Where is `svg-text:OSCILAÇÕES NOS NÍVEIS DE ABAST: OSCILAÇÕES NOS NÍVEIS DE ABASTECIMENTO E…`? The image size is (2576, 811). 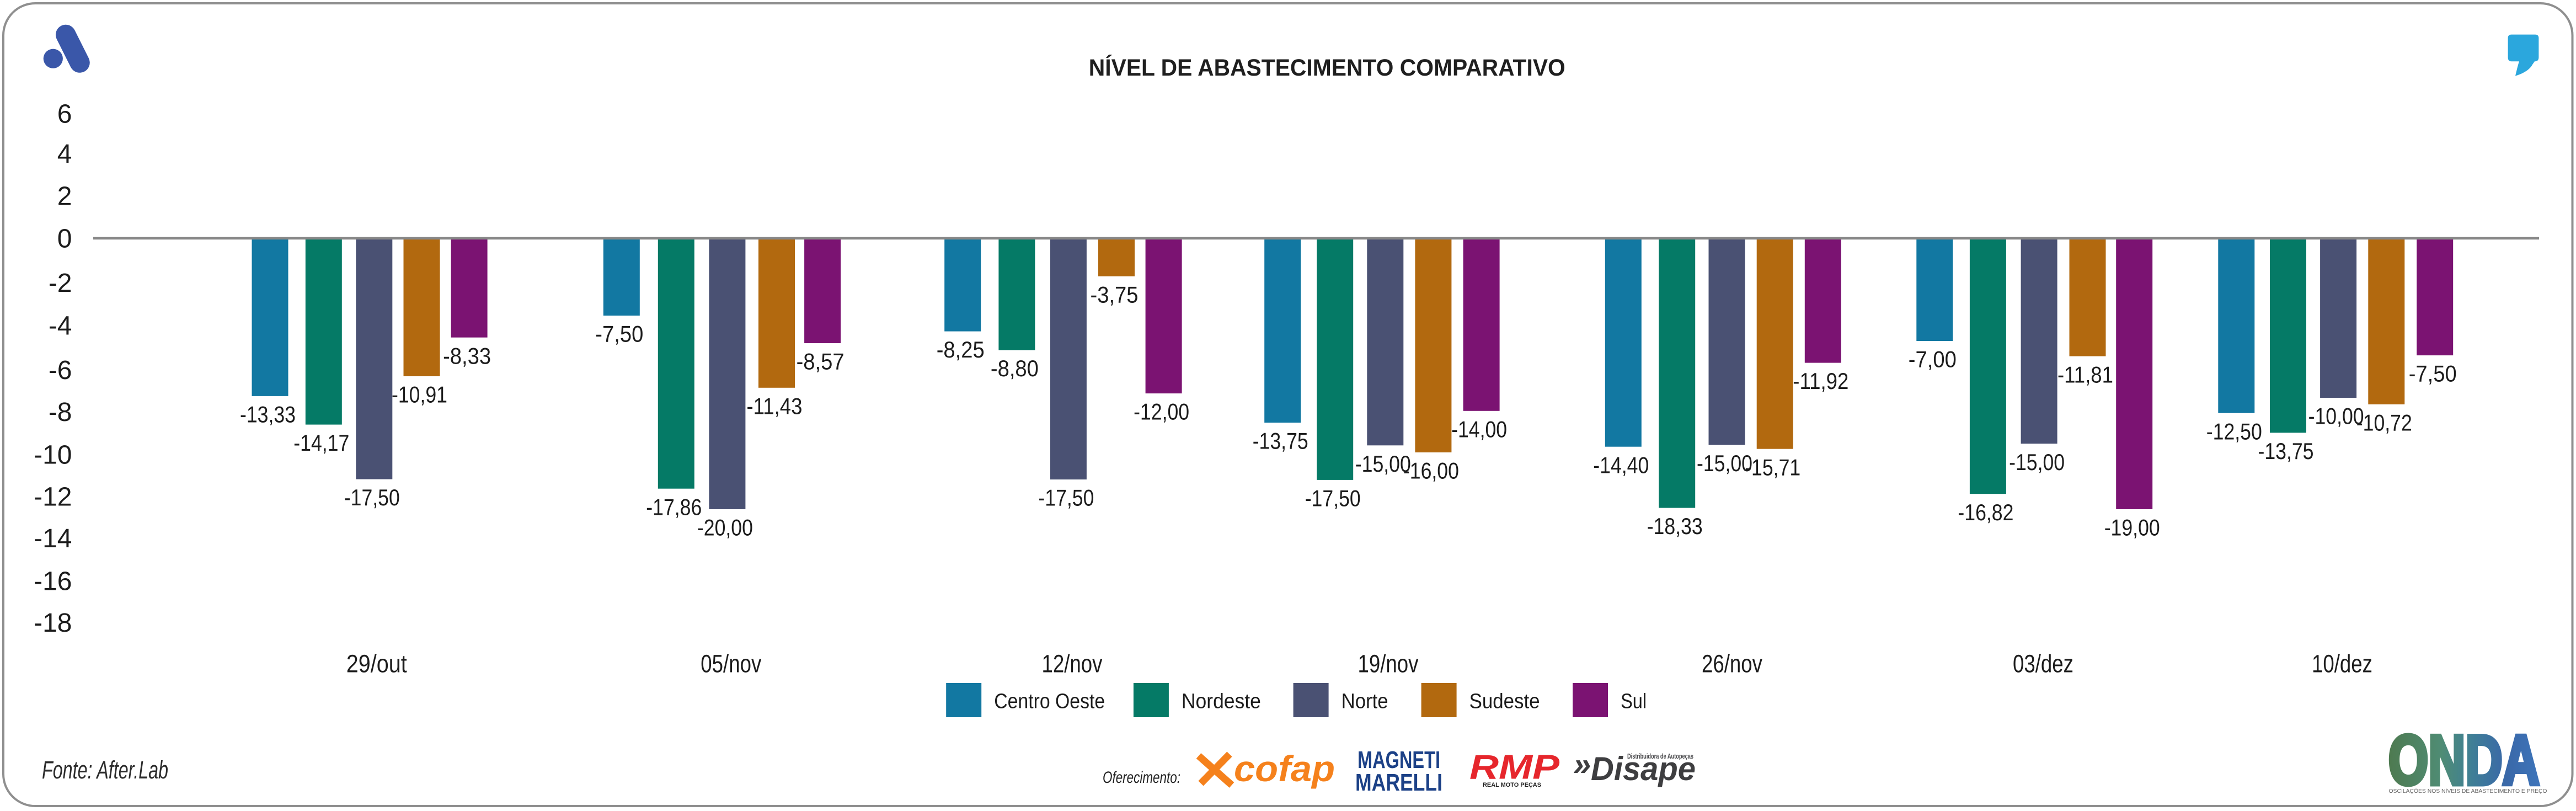 svg-text:OSCILAÇÕES NOS NÍVEIS DE ABAST: OSCILAÇÕES NOS NÍVEIS DE ABASTECIMENTO E… is located at coordinates (2468, 790).